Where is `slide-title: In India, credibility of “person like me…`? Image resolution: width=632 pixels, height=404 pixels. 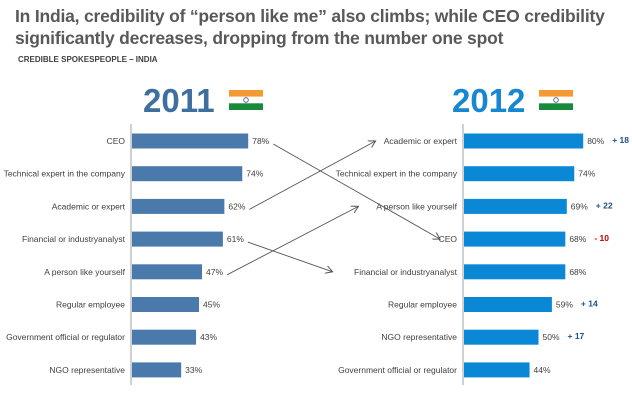 slide-title: In India, credibility of “person like me… is located at coordinates (310, 27).